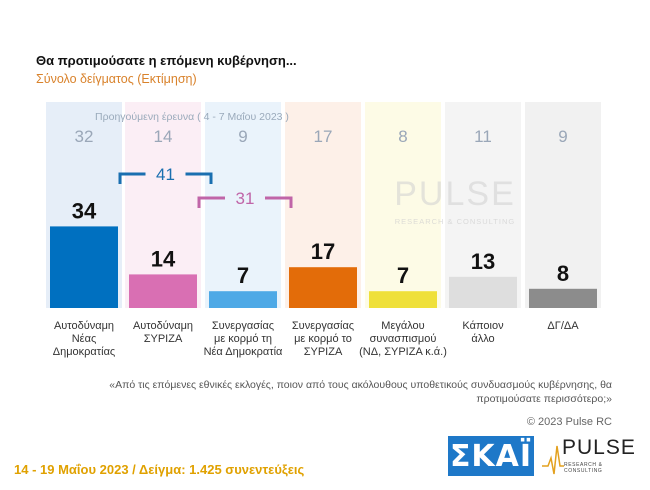 This screenshot has width=650, height=490. What do you see at coordinates (116, 79) in the screenshot?
I see `chart-subtitle: Σύνολο δείγματος (Εκτίμηση)` at bounding box center [116, 79].